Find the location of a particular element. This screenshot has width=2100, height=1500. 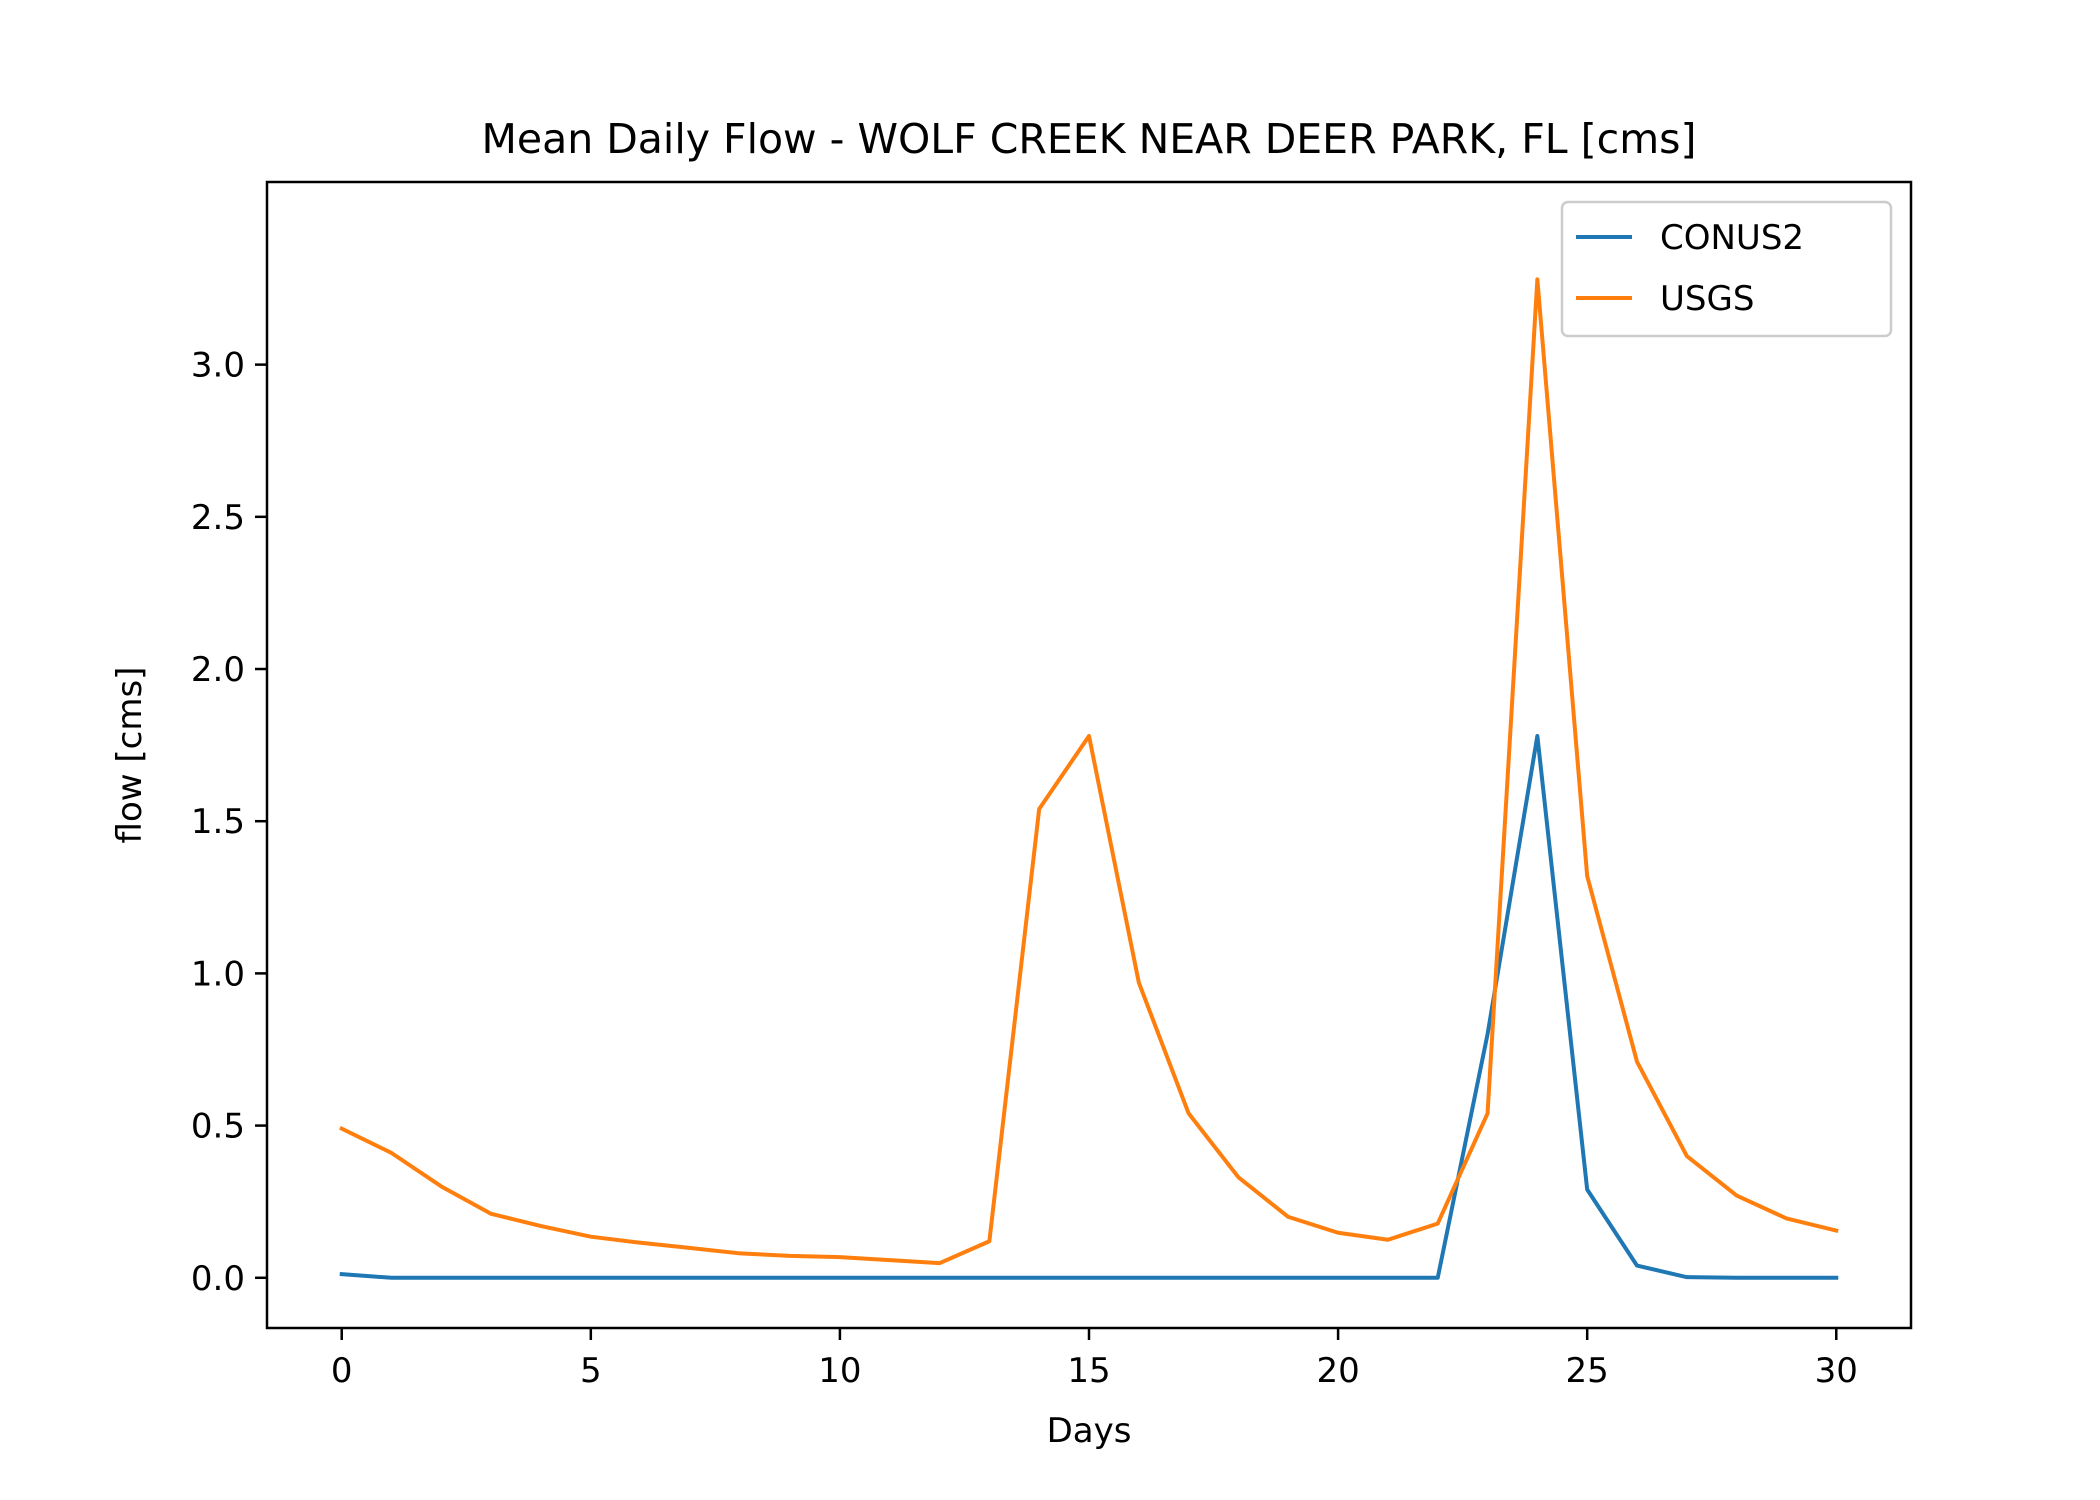

y-tick-label: 0.0 is located at coordinates (218, 1279).